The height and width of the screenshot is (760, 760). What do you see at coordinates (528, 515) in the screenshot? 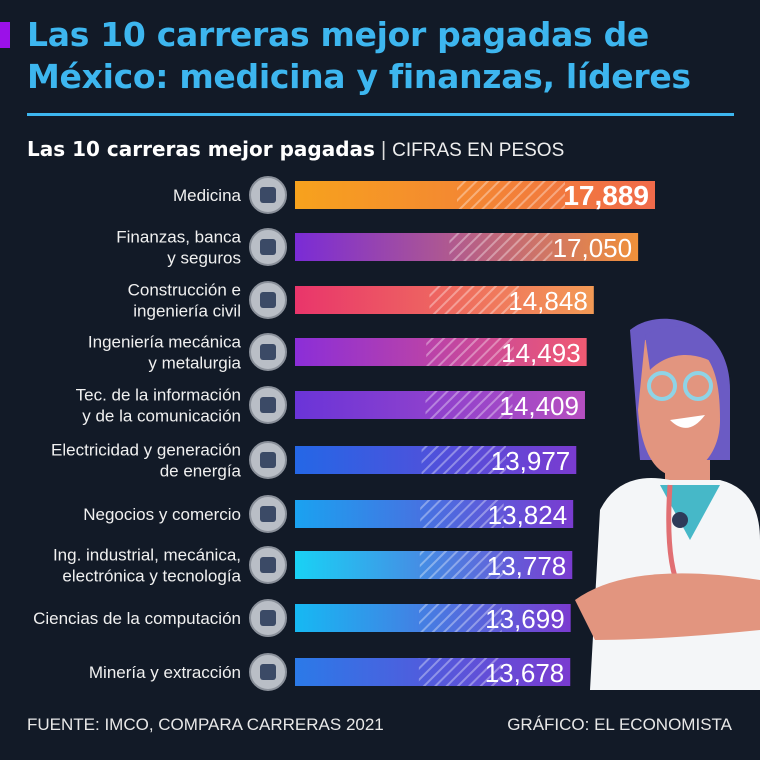
I see `value-label: 13,824` at bounding box center [528, 515].